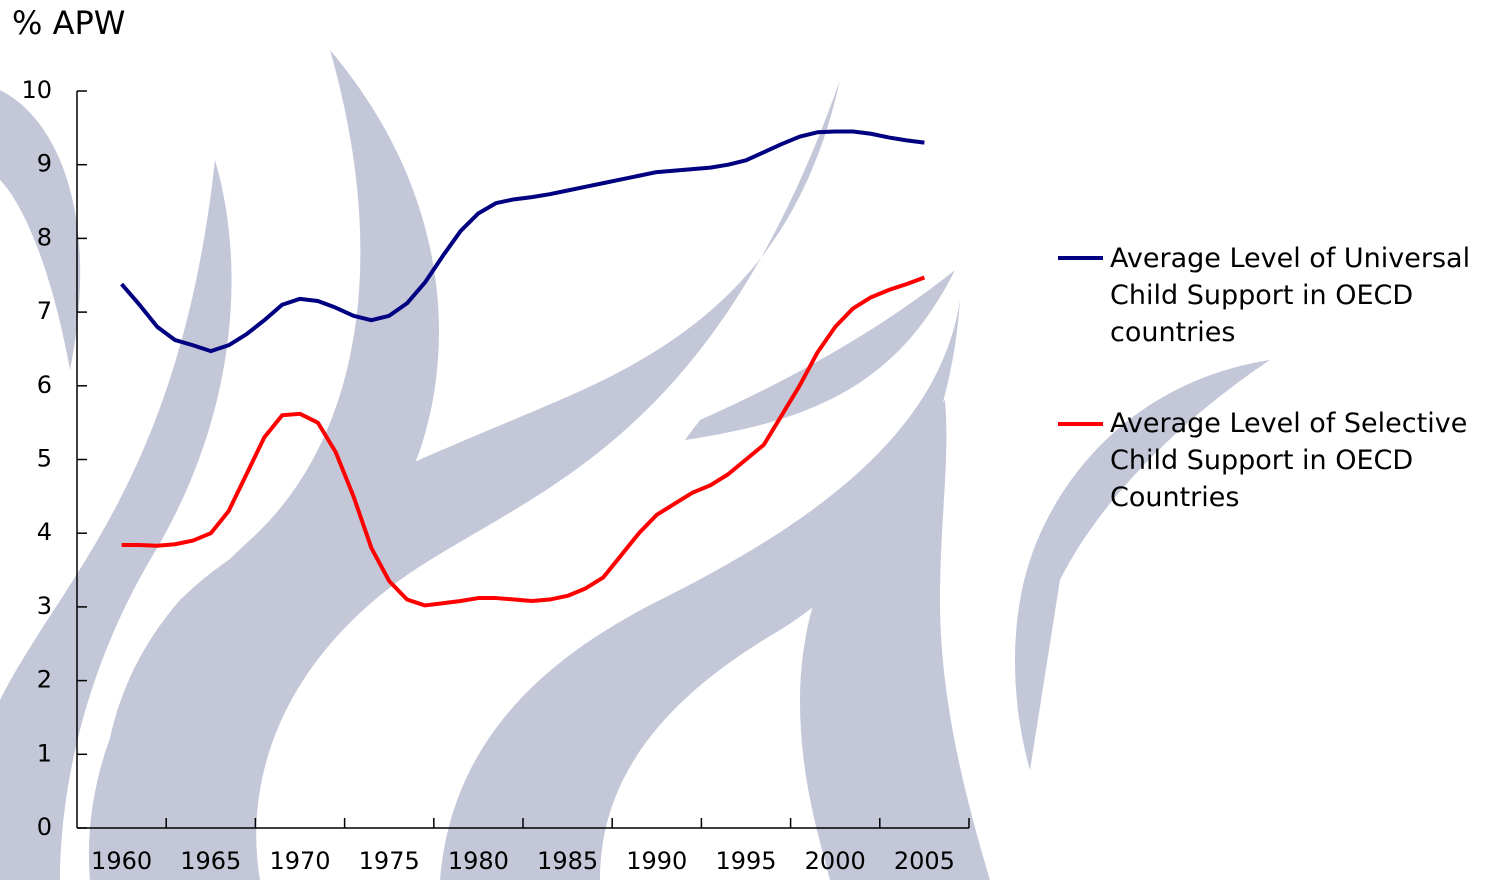  Describe the element at coordinates (835, 861) in the screenshot. I see `x-tick-label: 2000` at that location.